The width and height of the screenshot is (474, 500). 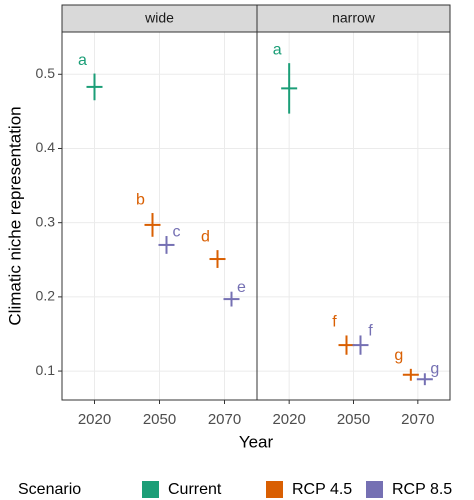 What do you see at coordinates (422, 489) in the screenshot?
I see `legend-label: RCP 8.5` at bounding box center [422, 489].